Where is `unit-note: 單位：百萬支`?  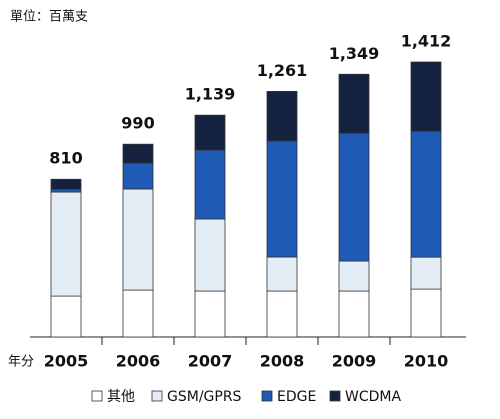
unit-note: 單位：百萬支 is located at coordinates (49, 17).